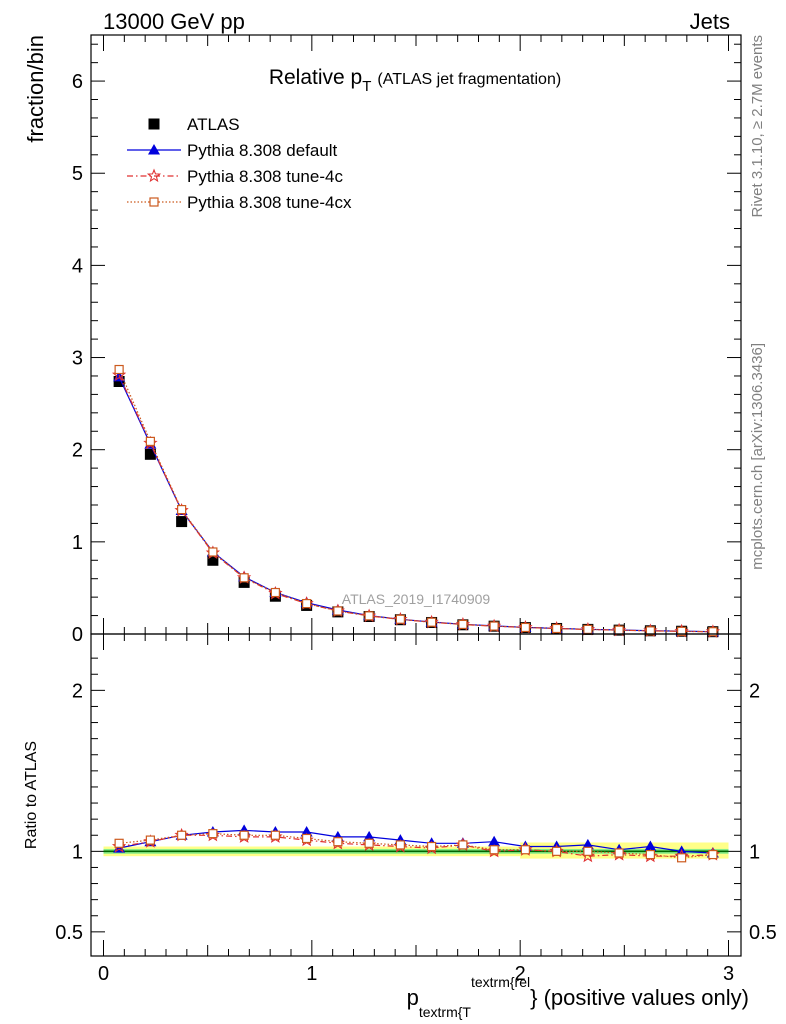 The image size is (786, 1024). What do you see at coordinates (77, 691) in the screenshot?
I see `ratio-ytick-label: 2` at bounding box center [77, 691].